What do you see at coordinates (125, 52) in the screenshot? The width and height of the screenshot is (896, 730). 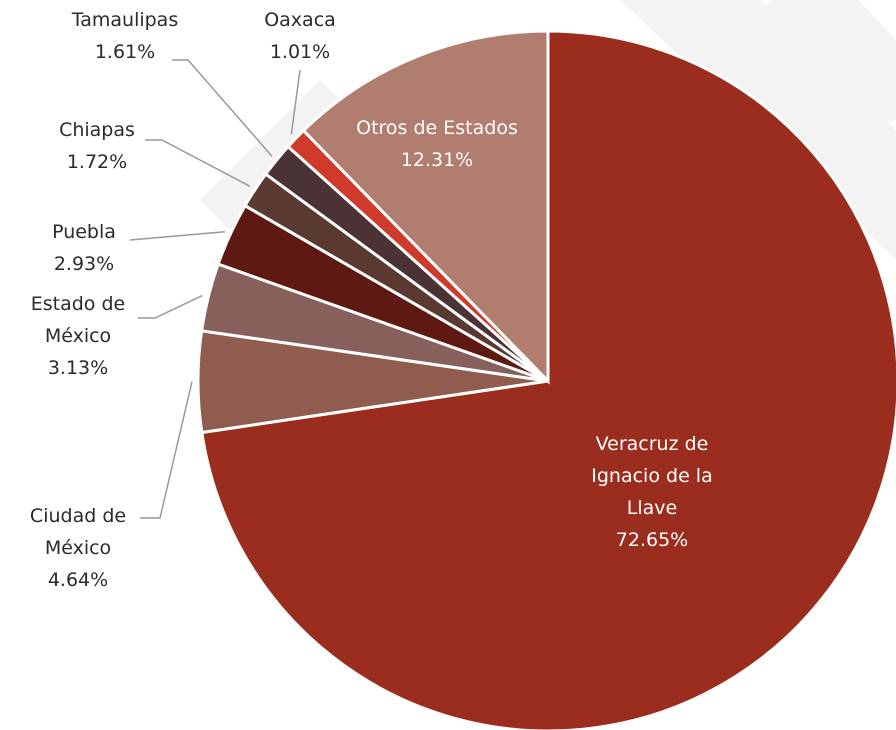 I see `slice-value-label: 1.61%` at bounding box center [125, 52].